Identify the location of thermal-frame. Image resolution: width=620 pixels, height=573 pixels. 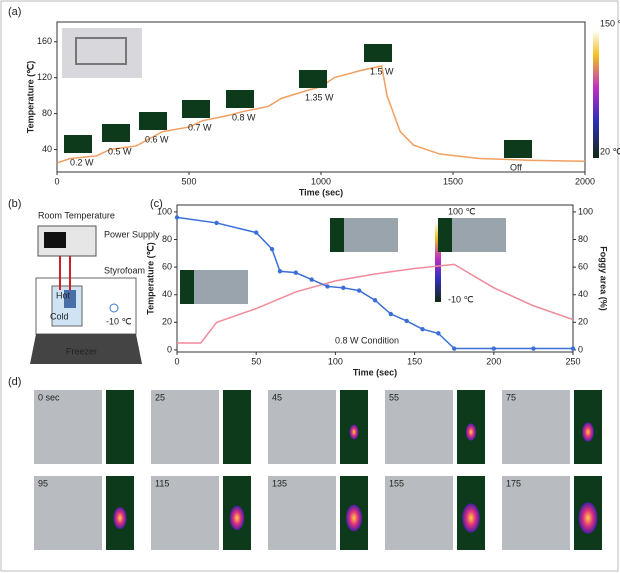
(237, 427).